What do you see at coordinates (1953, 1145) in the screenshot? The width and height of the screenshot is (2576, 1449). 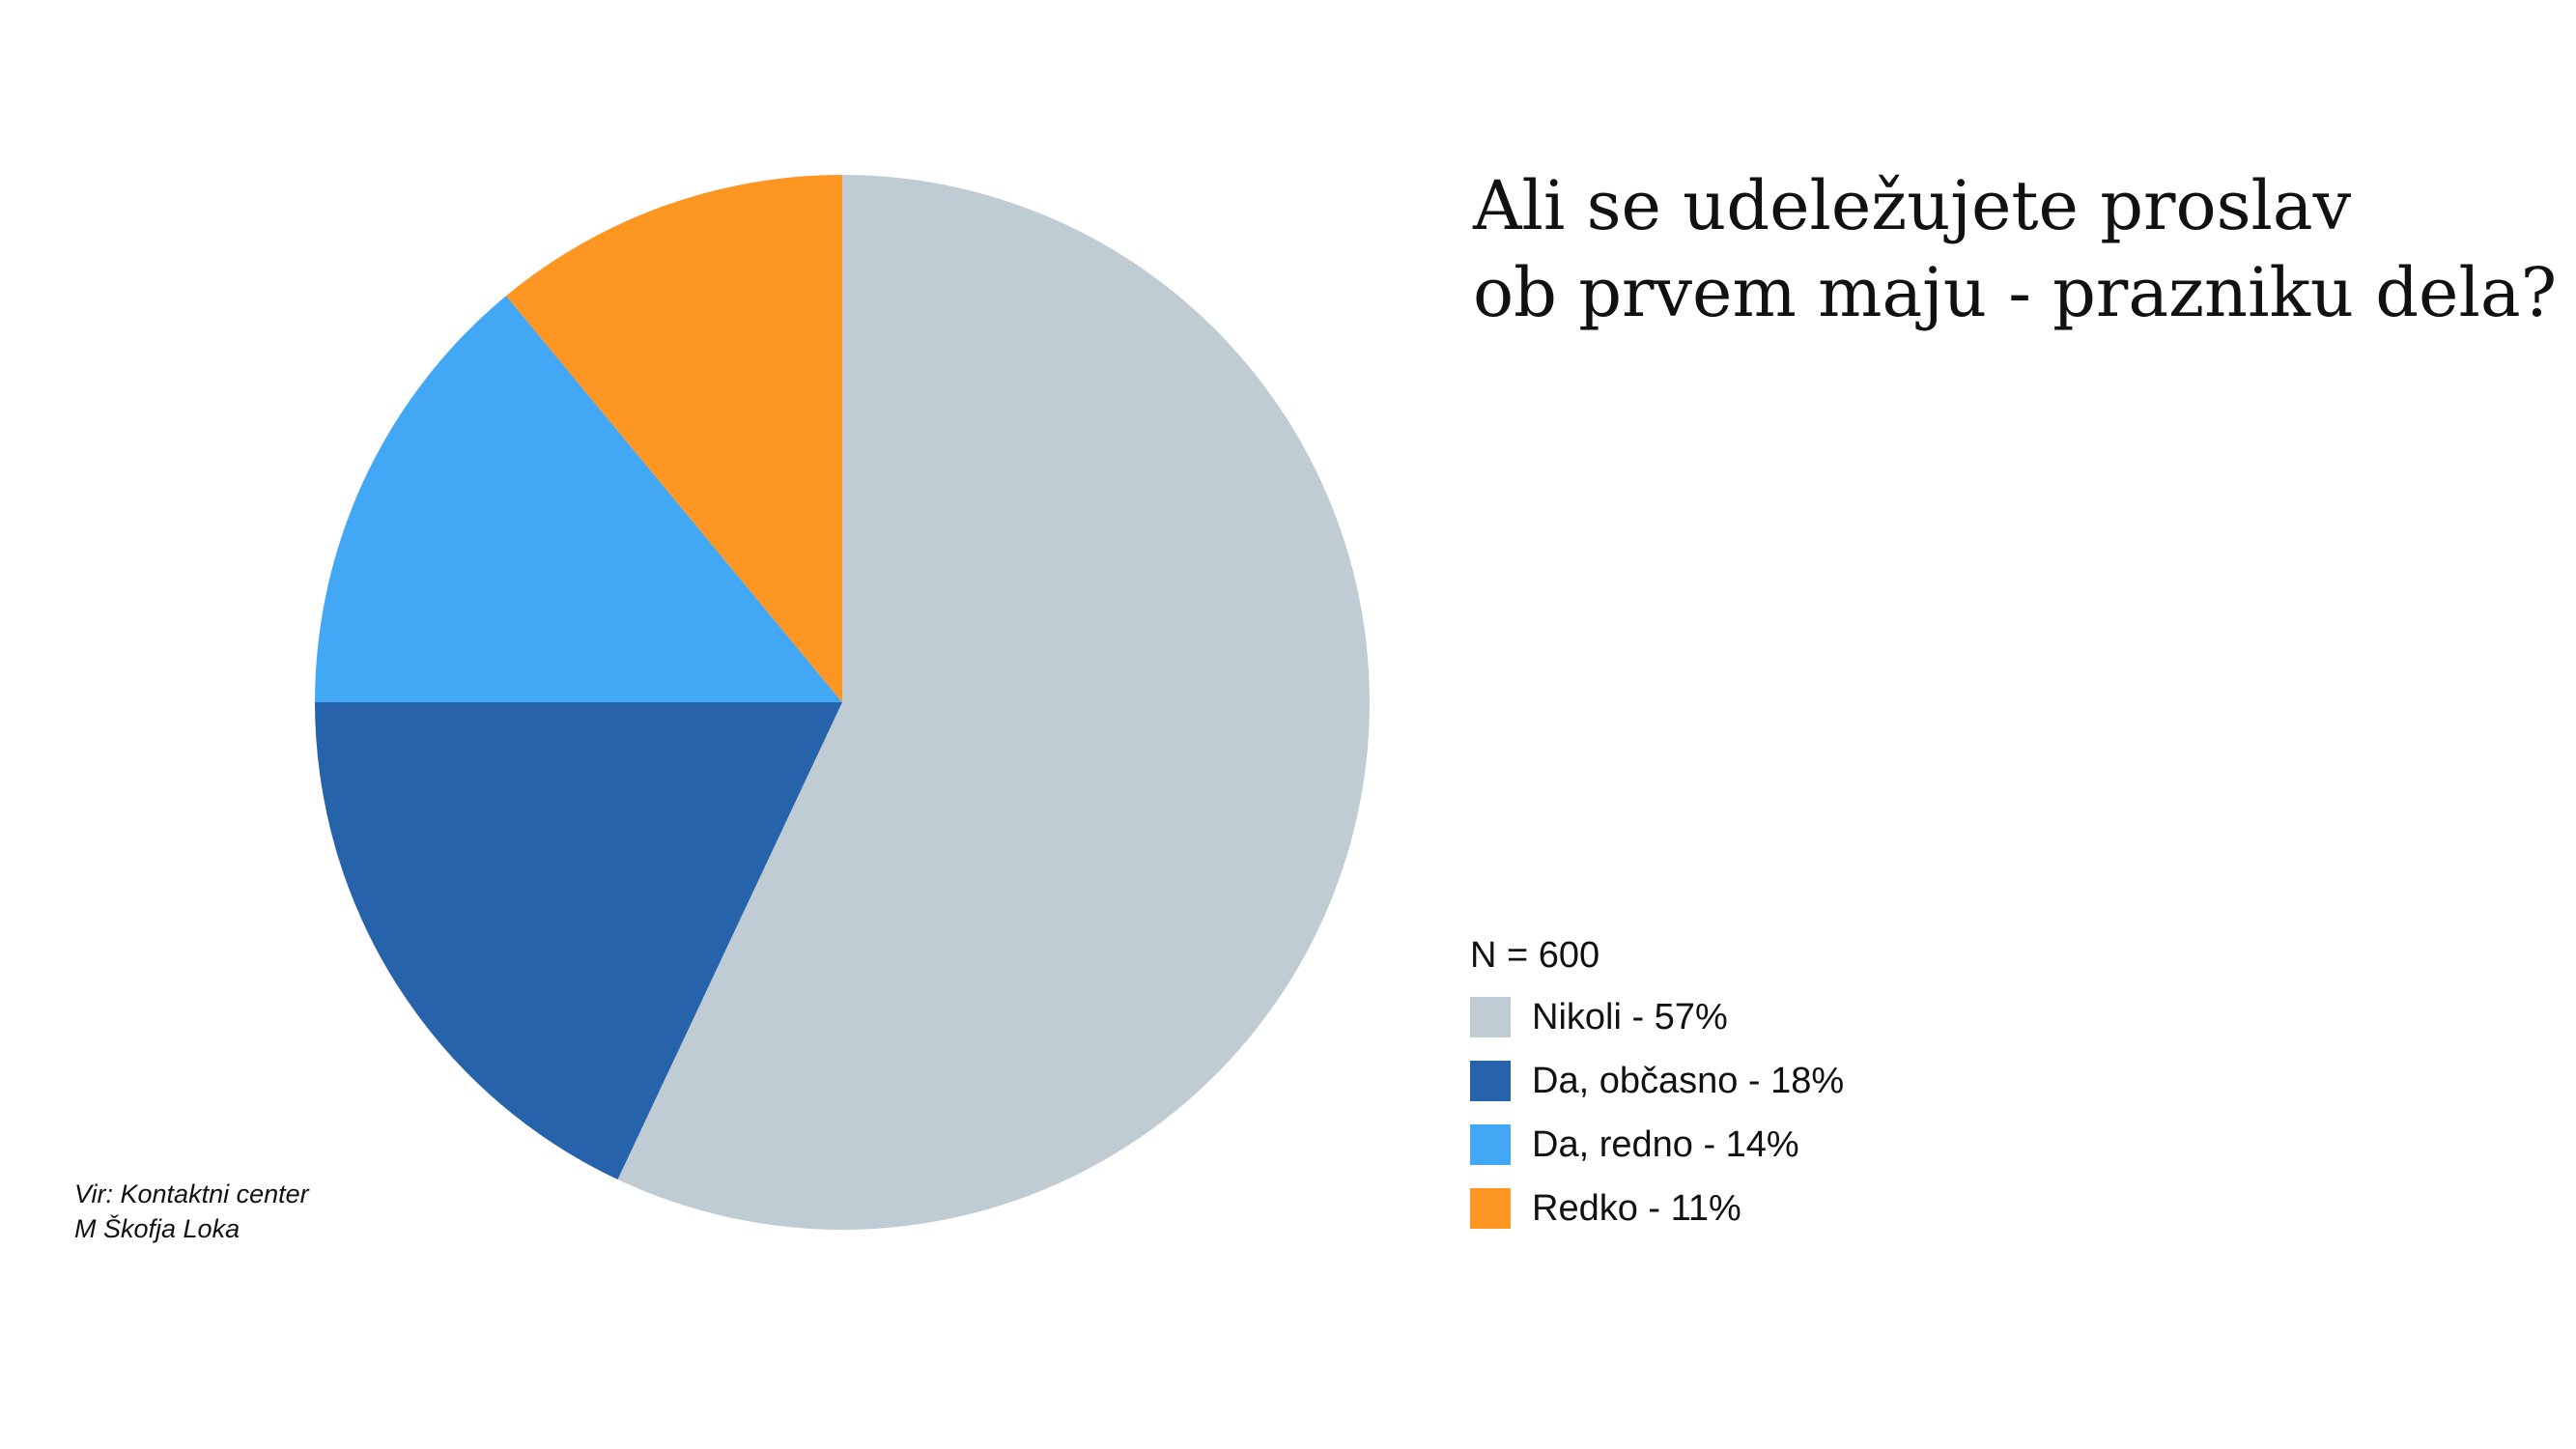 I see `legend-item-redno: Da, redno - 14%` at bounding box center [1953, 1145].